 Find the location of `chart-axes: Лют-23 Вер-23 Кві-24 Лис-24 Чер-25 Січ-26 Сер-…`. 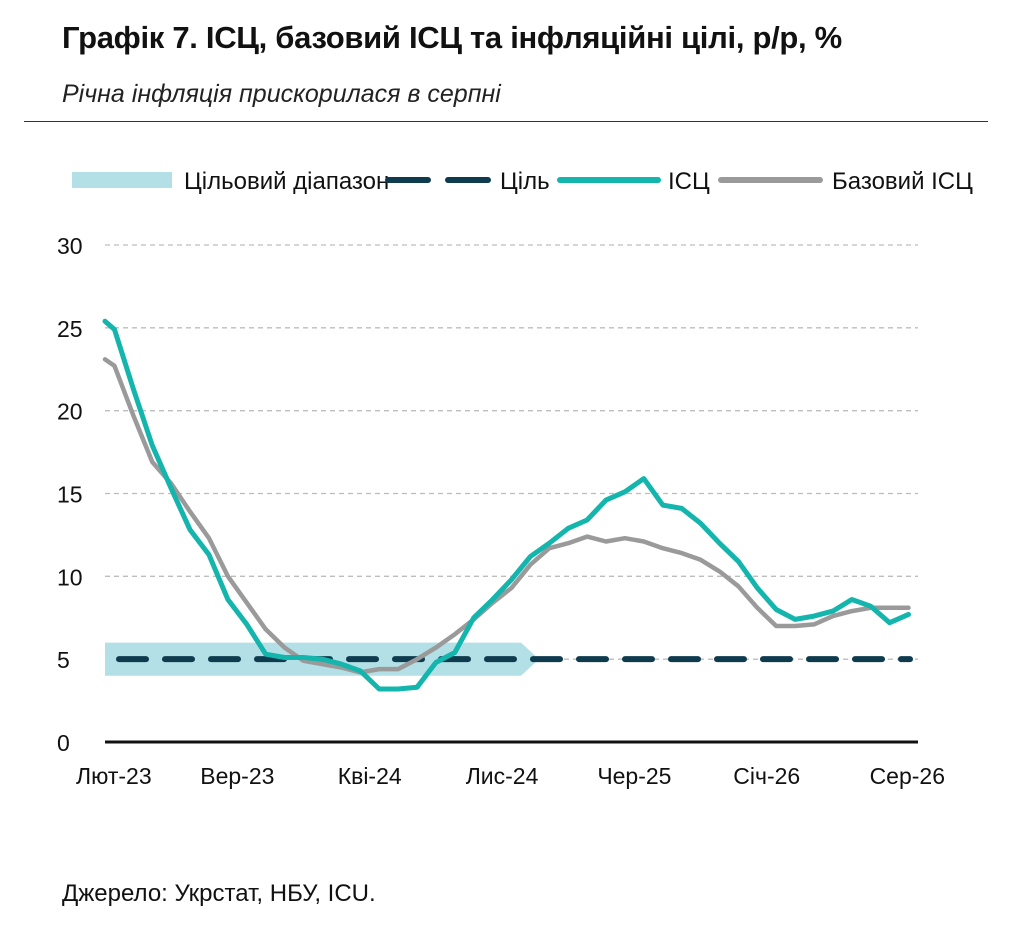

chart-axes: Лют-23 Вер-23 Кві-24 Лис-24 Чер-25 Січ-26 Сер-… is located at coordinates (510, 764).